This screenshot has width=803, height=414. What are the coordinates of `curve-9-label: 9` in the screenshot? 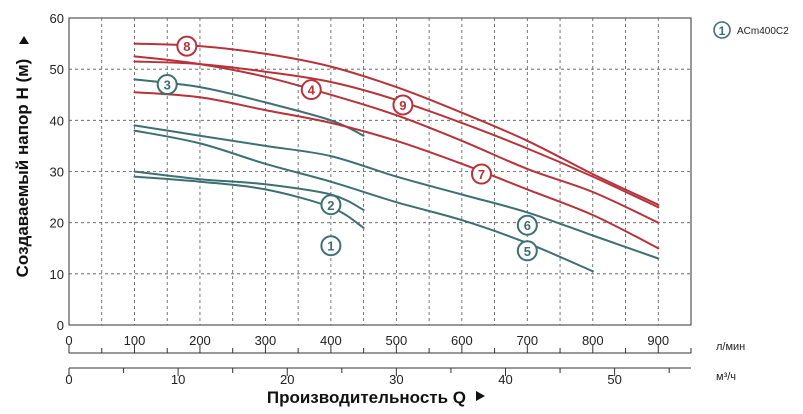 It's located at (402, 105).